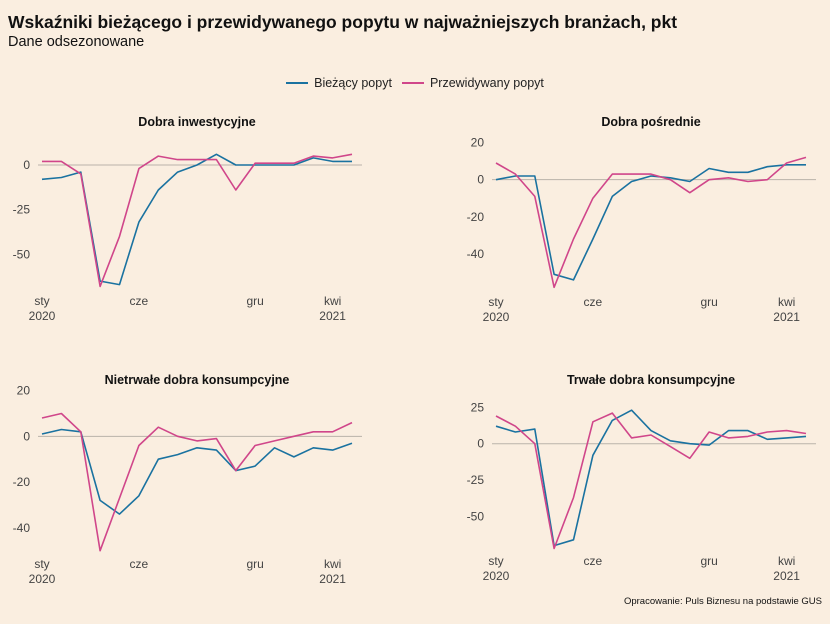  What do you see at coordinates (650, 122) in the screenshot?
I see `panel-title: Dobra pośrednie` at bounding box center [650, 122].